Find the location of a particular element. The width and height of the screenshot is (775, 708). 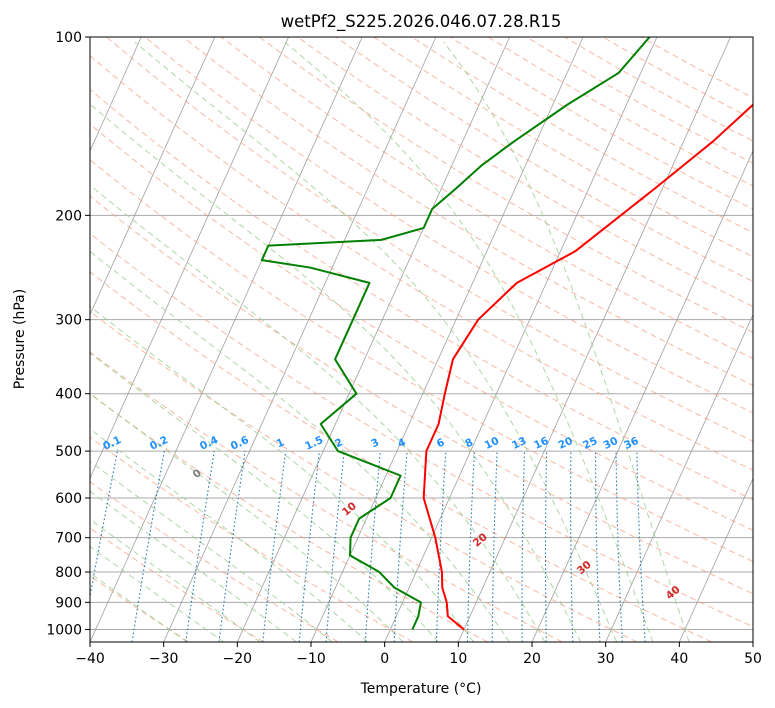

x-tick-label: 0 is located at coordinates (384, 659).